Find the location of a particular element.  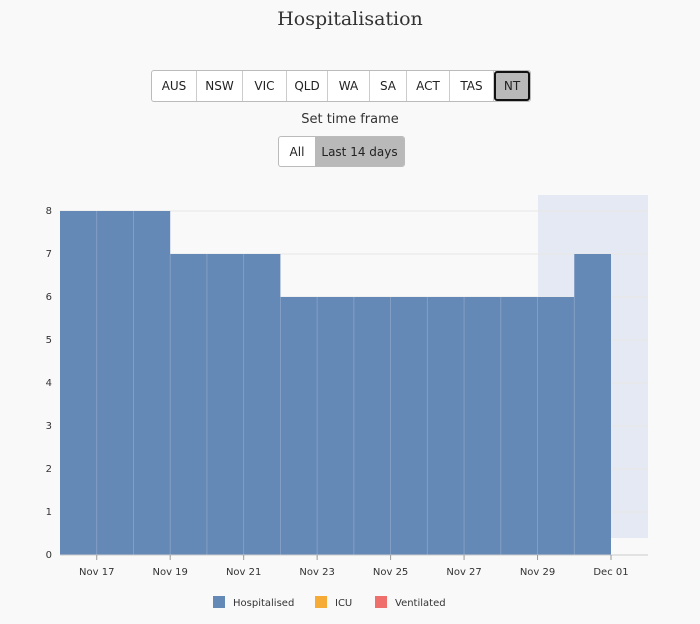

y-tick-label: 4 is located at coordinates (49, 383).